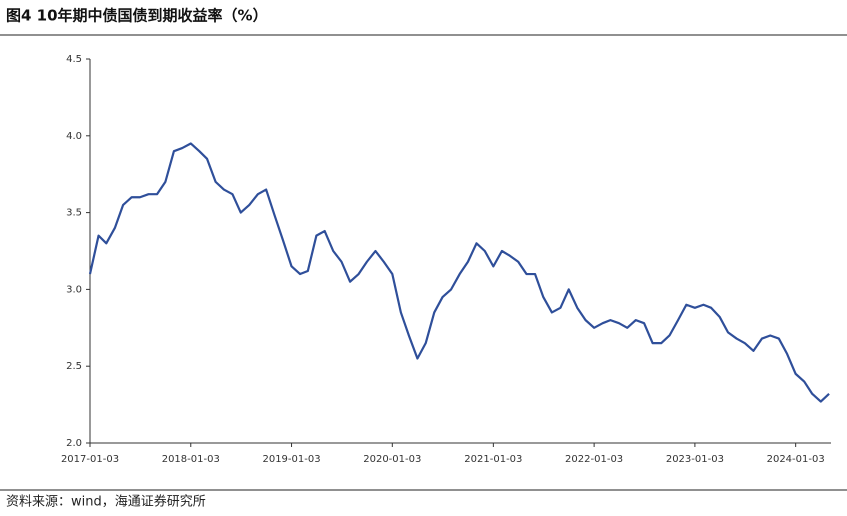  Describe the element at coordinates (74, 366) in the screenshot. I see `y-tick-label: 2.5` at that location.